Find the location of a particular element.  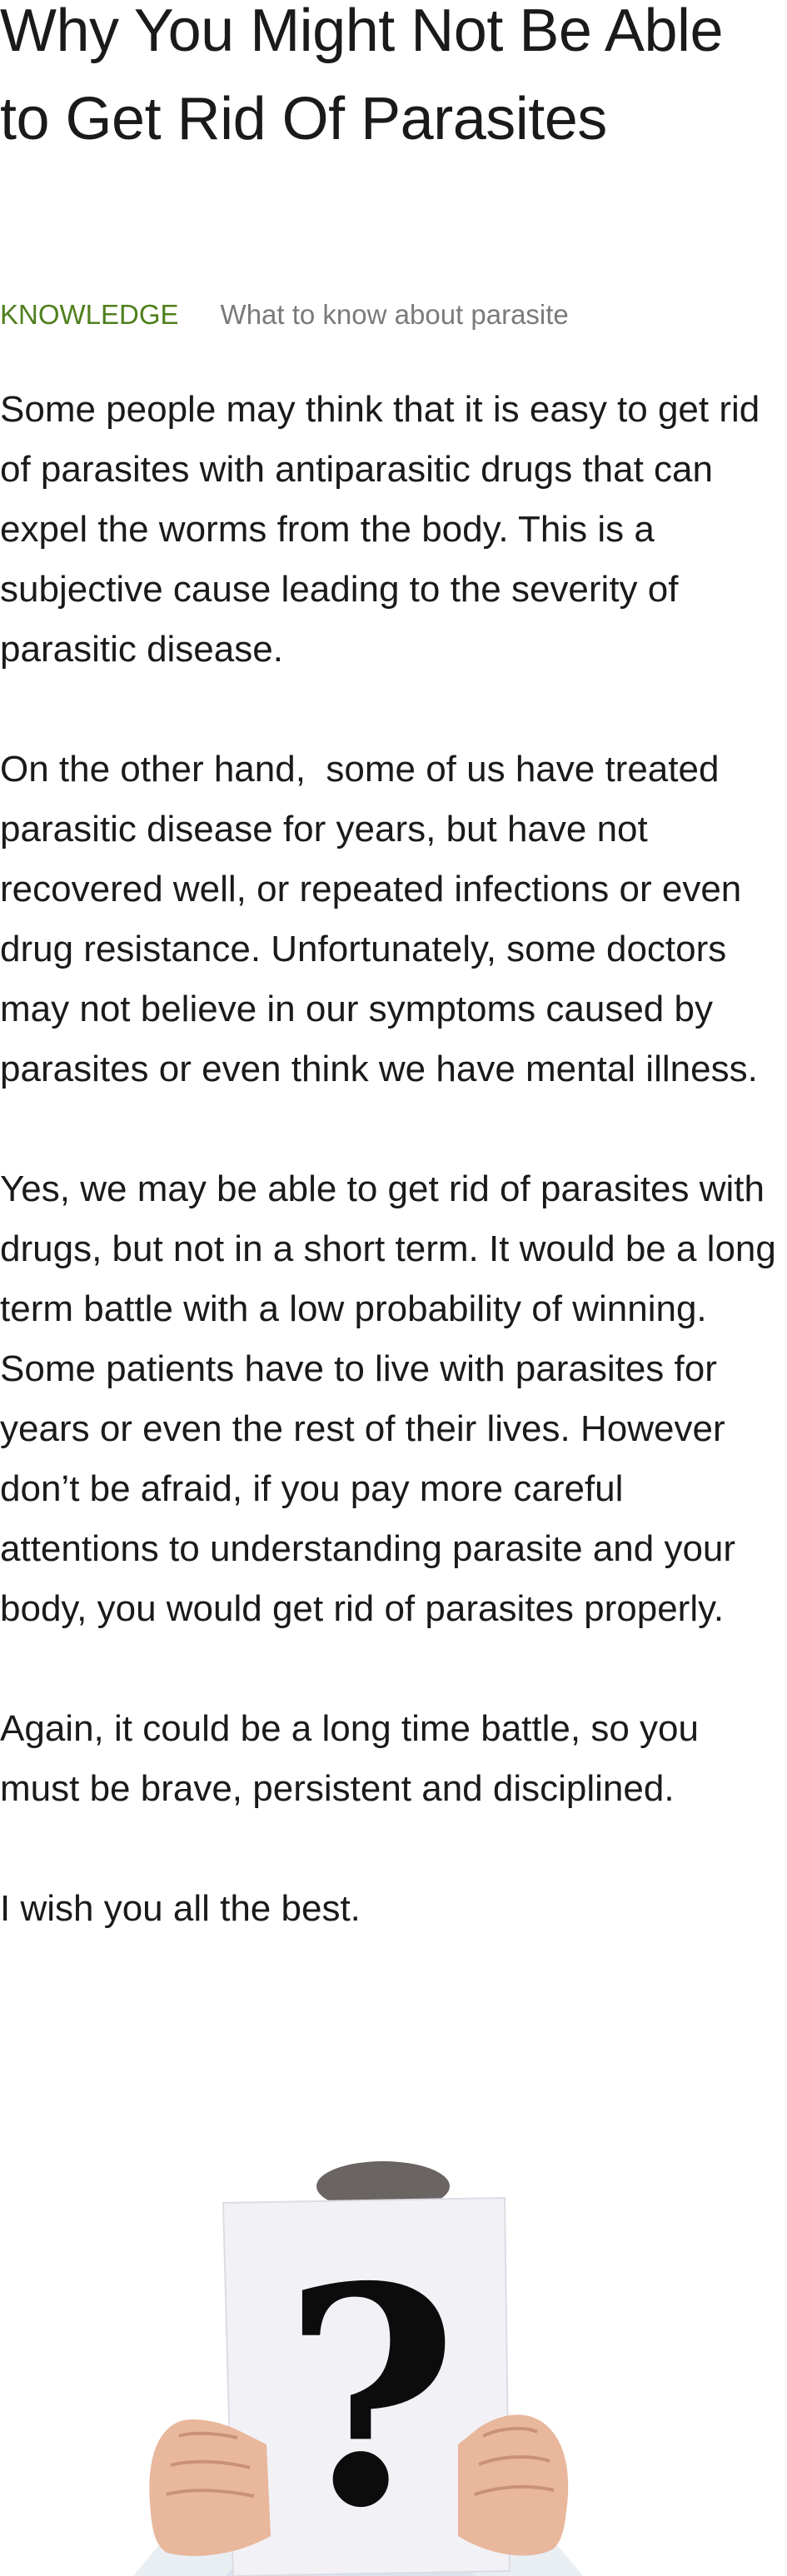

category-link: KNOWLEDGE is located at coordinates (89, 314).